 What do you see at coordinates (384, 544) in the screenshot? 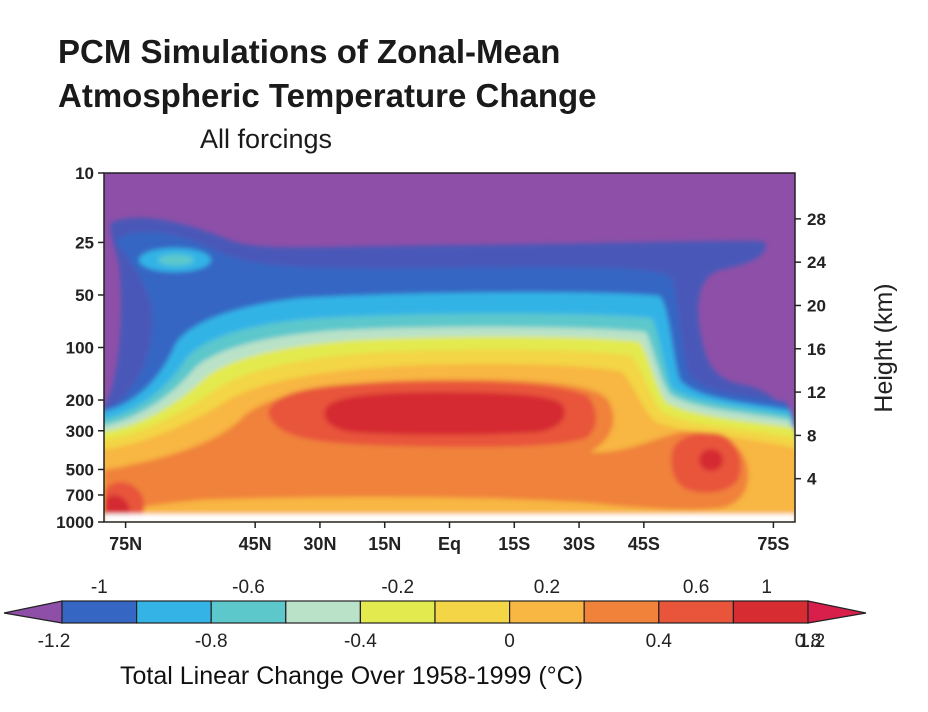
I see `x-tick-label: 15N` at bounding box center [384, 544].